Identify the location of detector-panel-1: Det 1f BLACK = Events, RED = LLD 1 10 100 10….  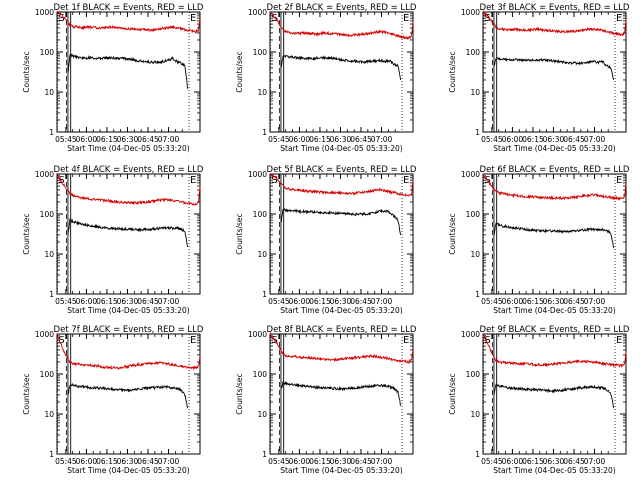
(113, 78).